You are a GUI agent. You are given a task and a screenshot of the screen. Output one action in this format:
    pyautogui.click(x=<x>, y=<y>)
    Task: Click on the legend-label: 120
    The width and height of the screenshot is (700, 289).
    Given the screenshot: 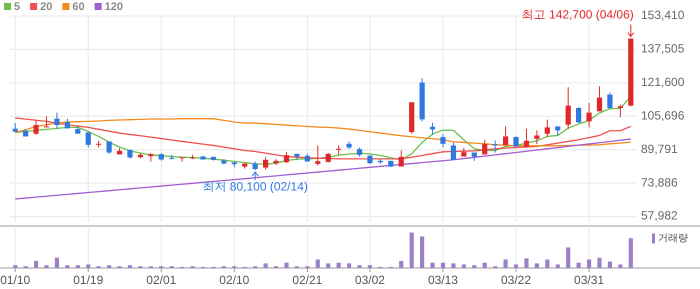 What is the action you would take?
    pyautogui.click(x=113, y=6)
    